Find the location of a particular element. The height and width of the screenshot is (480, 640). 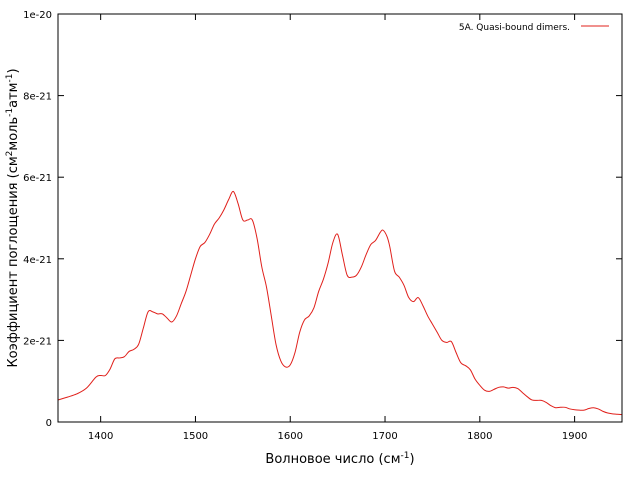

legend: 5A. Quasi-bound dimers. is located at coordinates (534, 28).